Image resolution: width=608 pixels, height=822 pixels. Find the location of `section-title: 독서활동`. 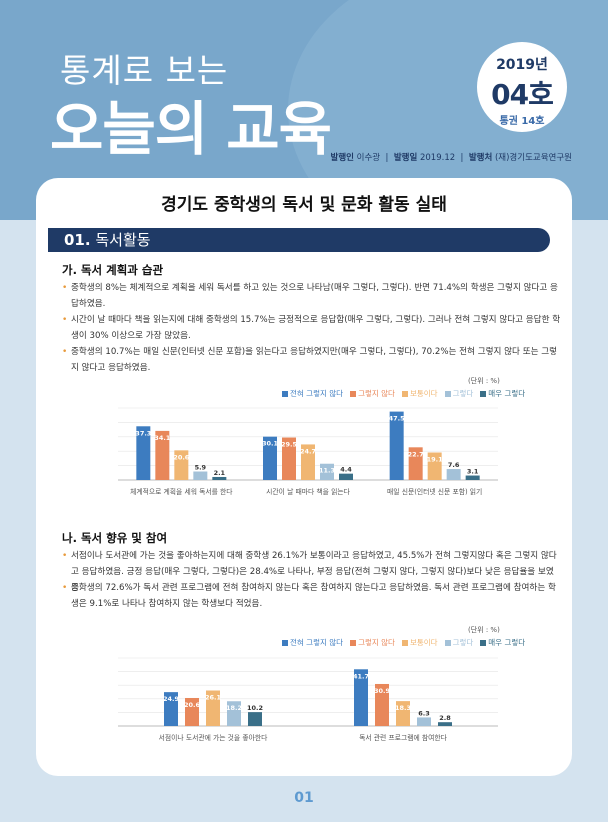

section-title: 독서활동 is located at coordinates (123, 240).